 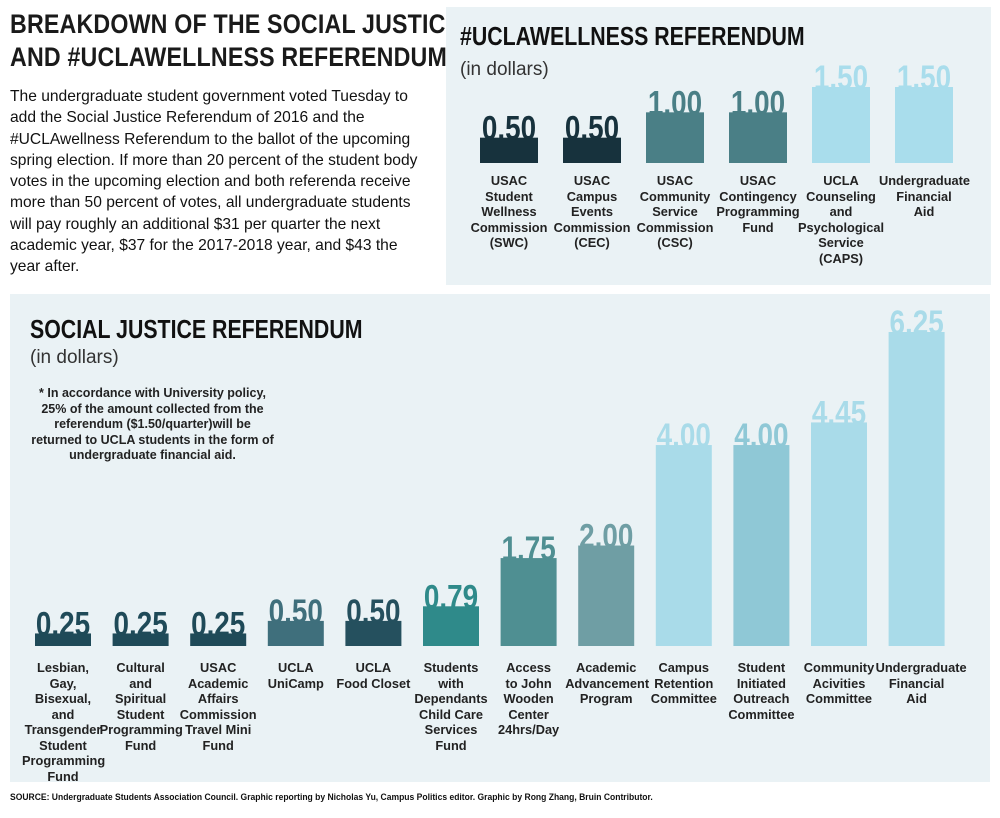 I want to click on wellness-category-label-line: Financial, so click(x=924, y=196).